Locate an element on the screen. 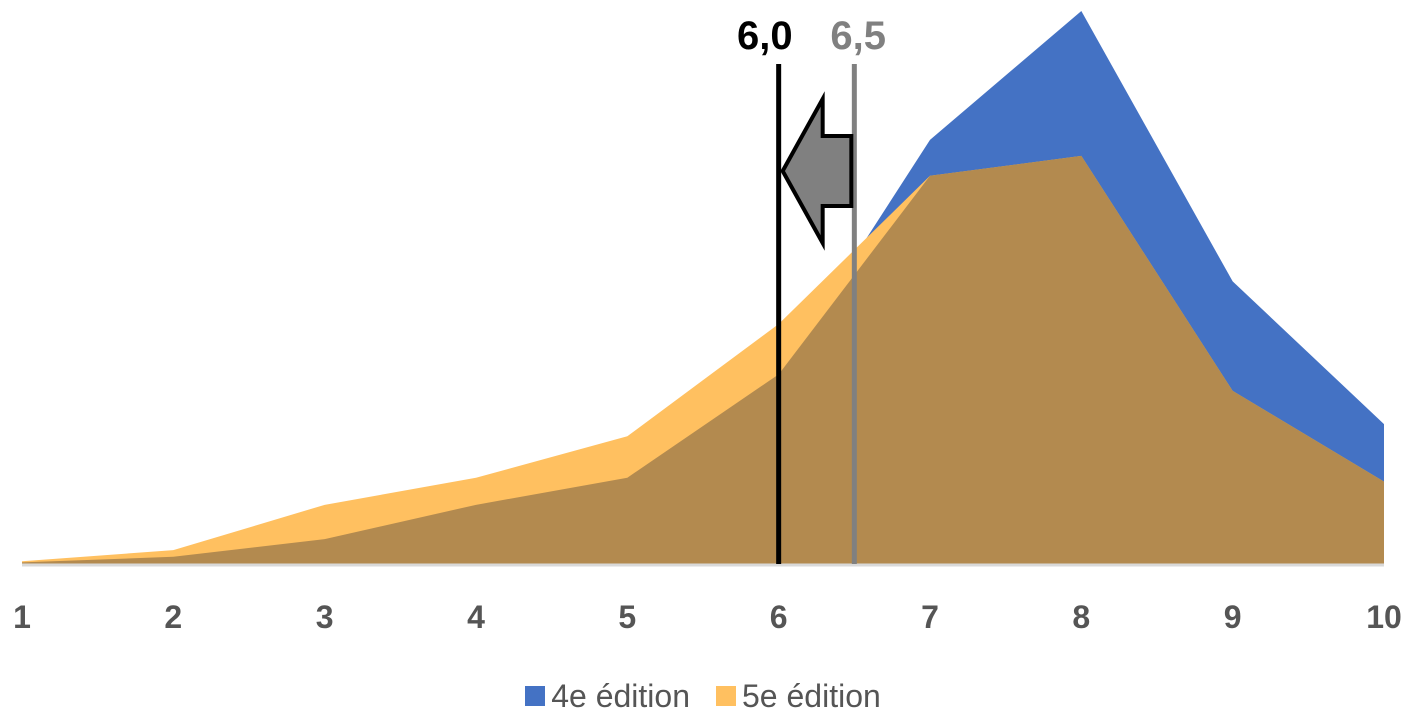  marker-label-6-5: 6,5 is located at coordinates (858, 36).